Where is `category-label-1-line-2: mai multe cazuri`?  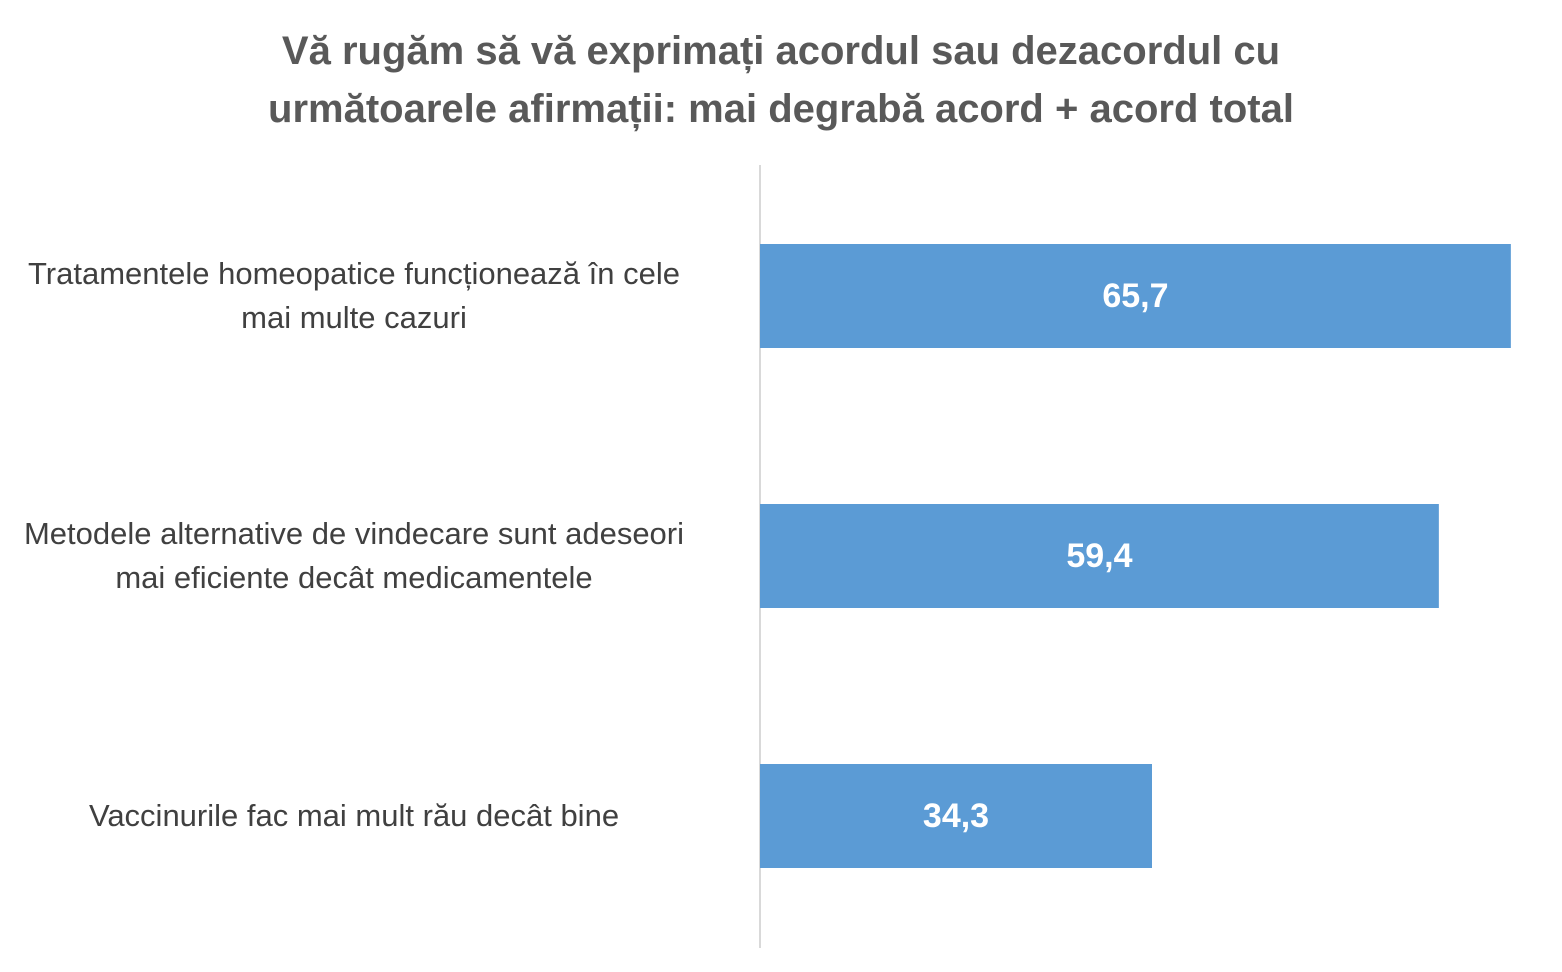 category-label-1-line-2: mai multe cazuri is located at coordinates (354, 317).